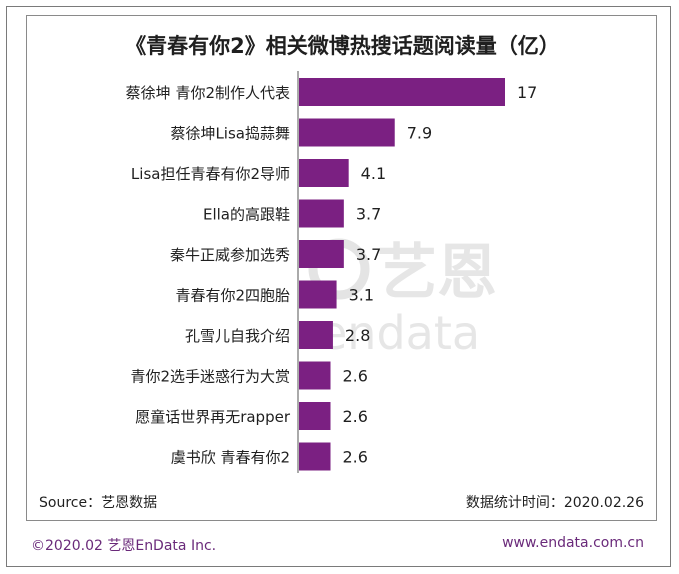 This screenshot has height=574, width=679. What do you see at coordinates (230, 255) in the screenshot?
I see `category-label: 秦牛正威参加选秀` at bounding box center [230, 255].